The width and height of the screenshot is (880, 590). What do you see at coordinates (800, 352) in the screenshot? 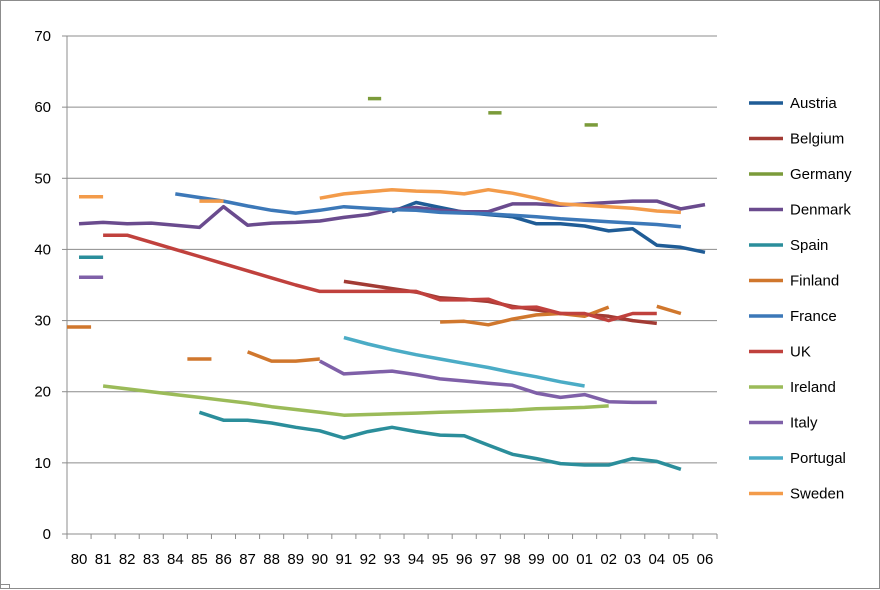
I see `legend-label-uk: UK` at bounding box center [800, 352].